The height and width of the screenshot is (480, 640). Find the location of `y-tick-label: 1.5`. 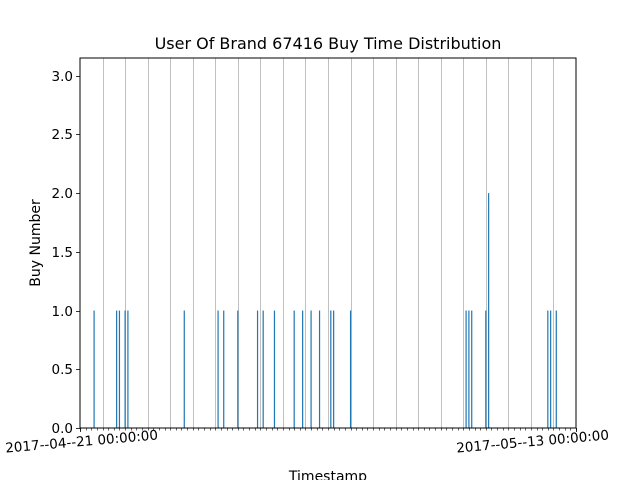

y-tick-label: 1.5 is located at coordinates (62, 253).